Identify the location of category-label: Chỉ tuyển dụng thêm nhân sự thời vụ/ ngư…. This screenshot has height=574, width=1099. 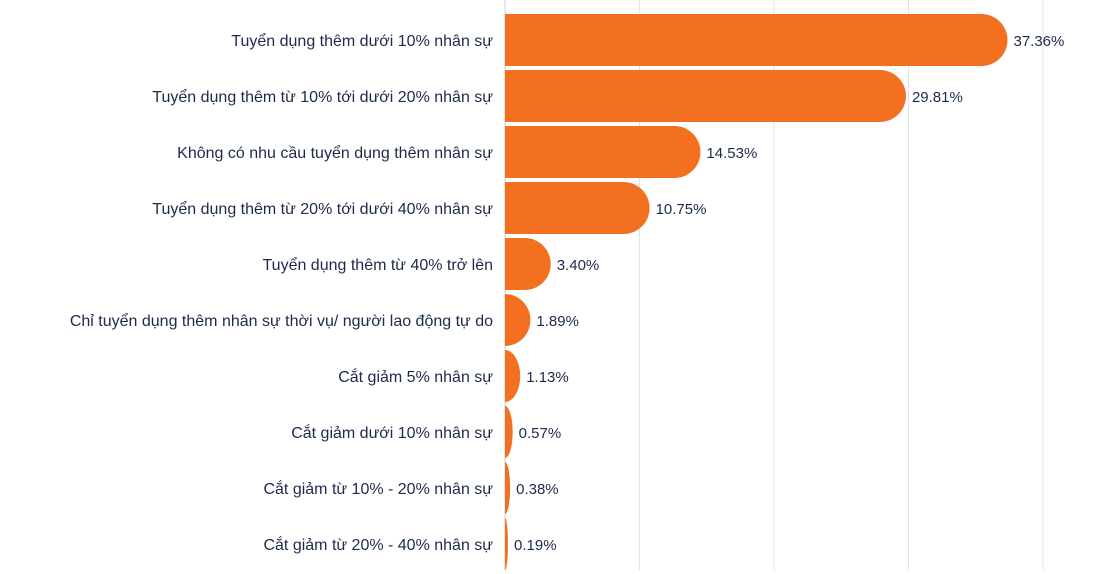
(281, 321).